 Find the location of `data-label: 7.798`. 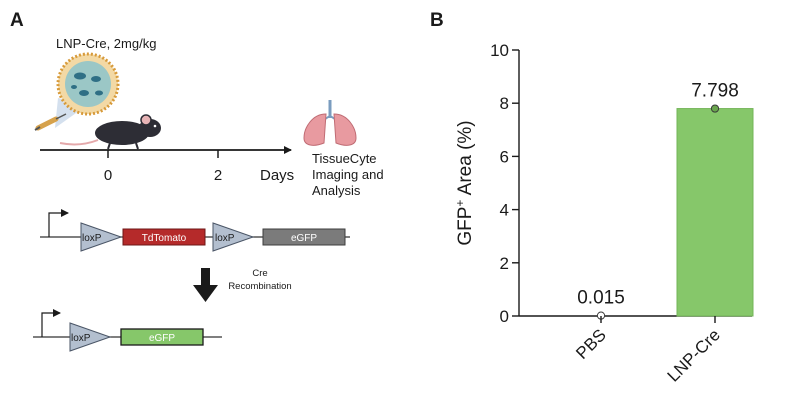

data-label: 7.798 is located at coordinates (715, 91).